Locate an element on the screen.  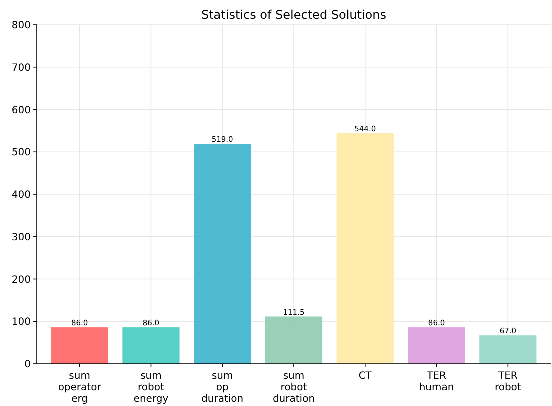
x-tick-label: sum robot duration is located at coordinates (294, 388).